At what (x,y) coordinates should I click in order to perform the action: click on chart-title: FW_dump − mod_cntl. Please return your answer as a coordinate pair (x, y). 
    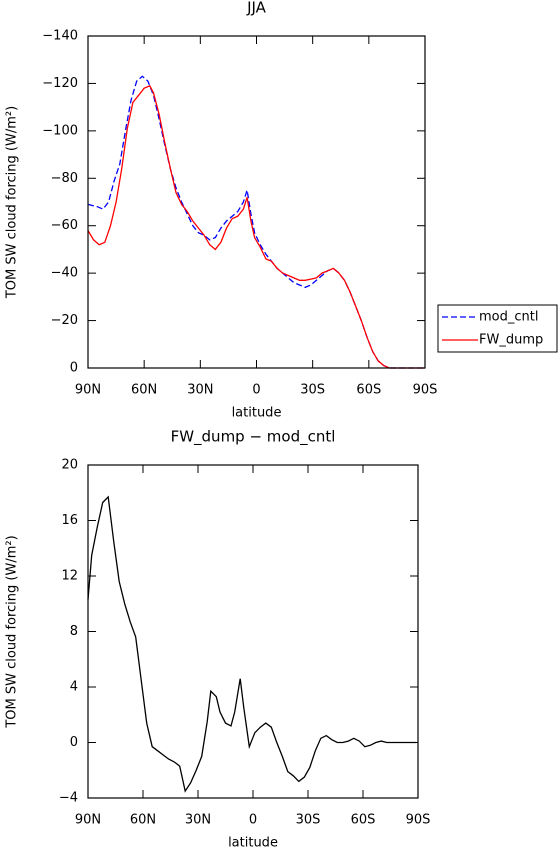
    Looking at the image, I should click on (253, 437).